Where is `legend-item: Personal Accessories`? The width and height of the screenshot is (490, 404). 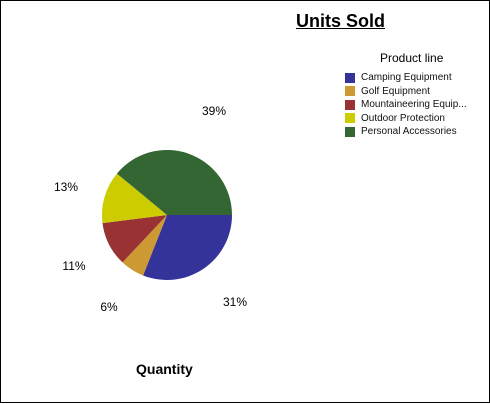 legend-item: Personal Accessories is located at coordinates (417, 132).